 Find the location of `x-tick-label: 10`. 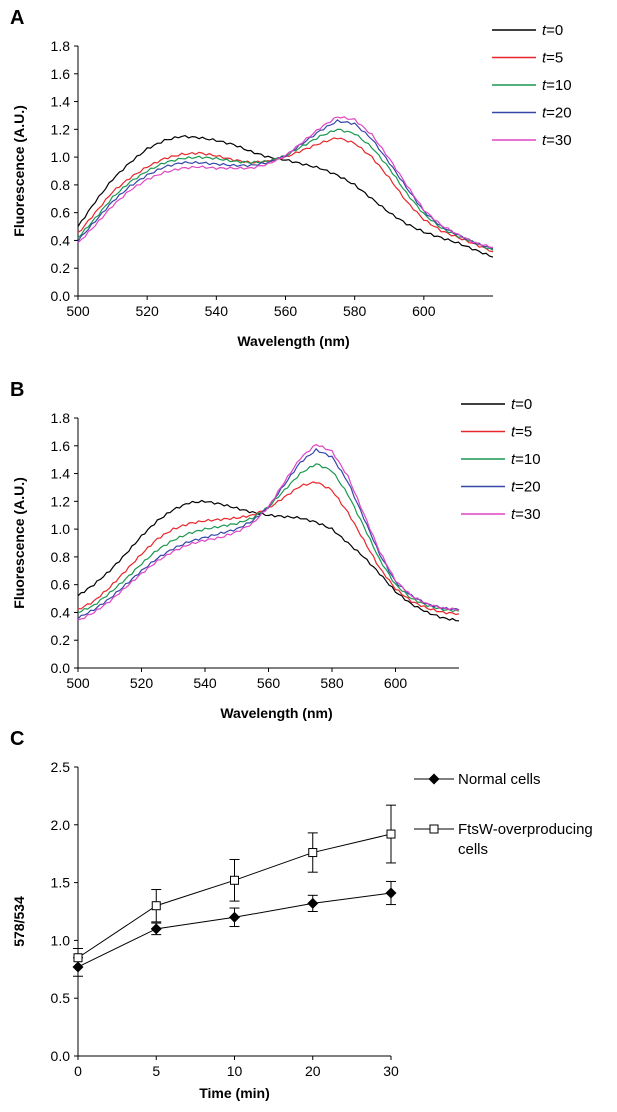

x-tick-label: 10 is located at coordinates (235, 1071).